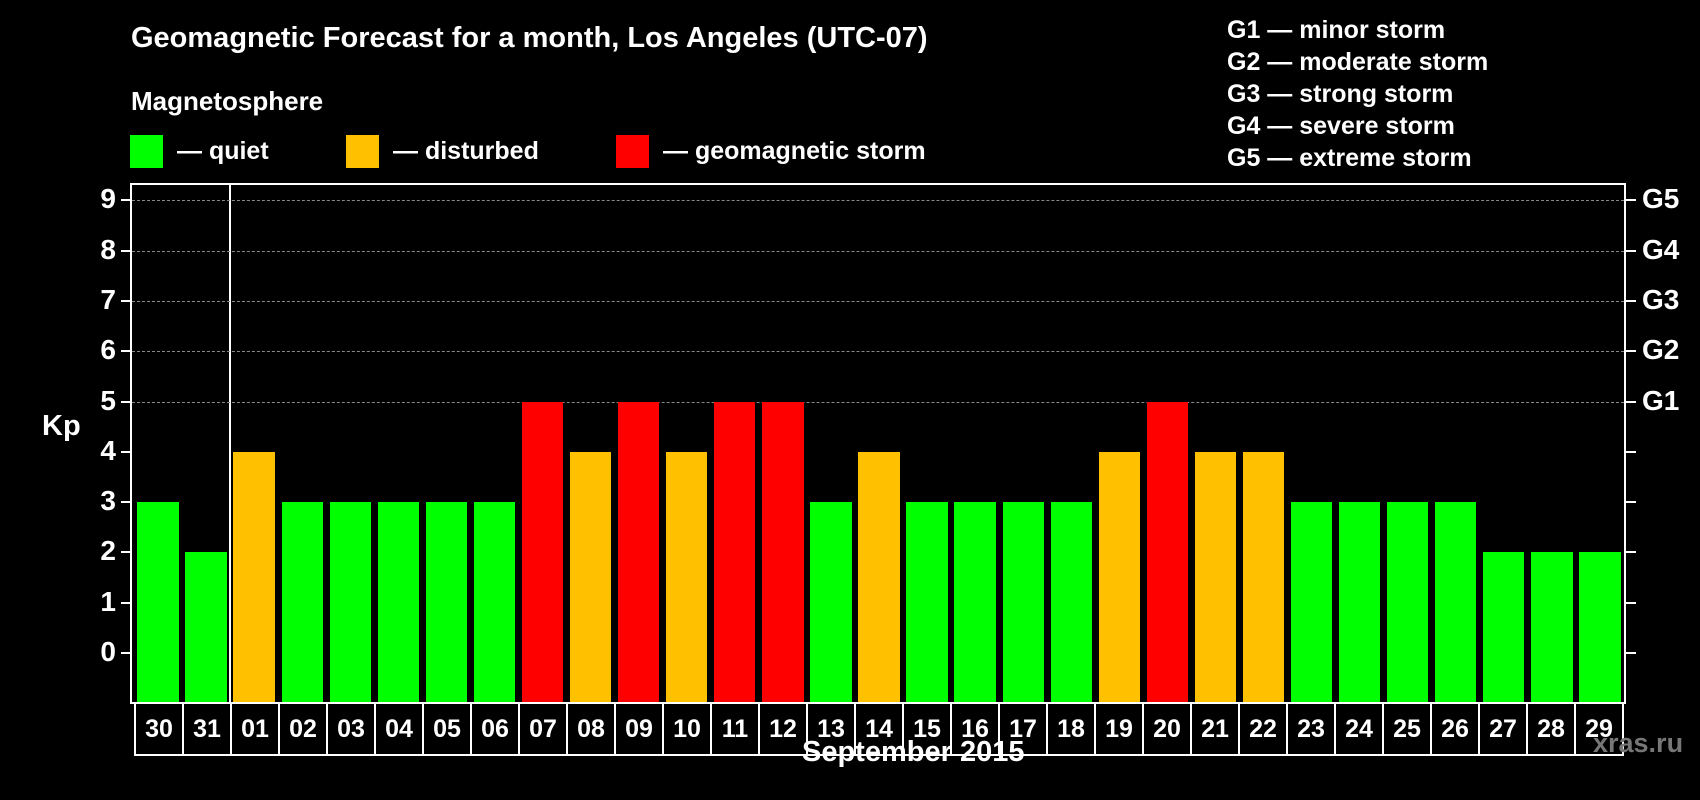  What do you see at coordinates (362, 151) in the screenshot?
I see `disturbed-swatch` at bounding box center [362, 151].